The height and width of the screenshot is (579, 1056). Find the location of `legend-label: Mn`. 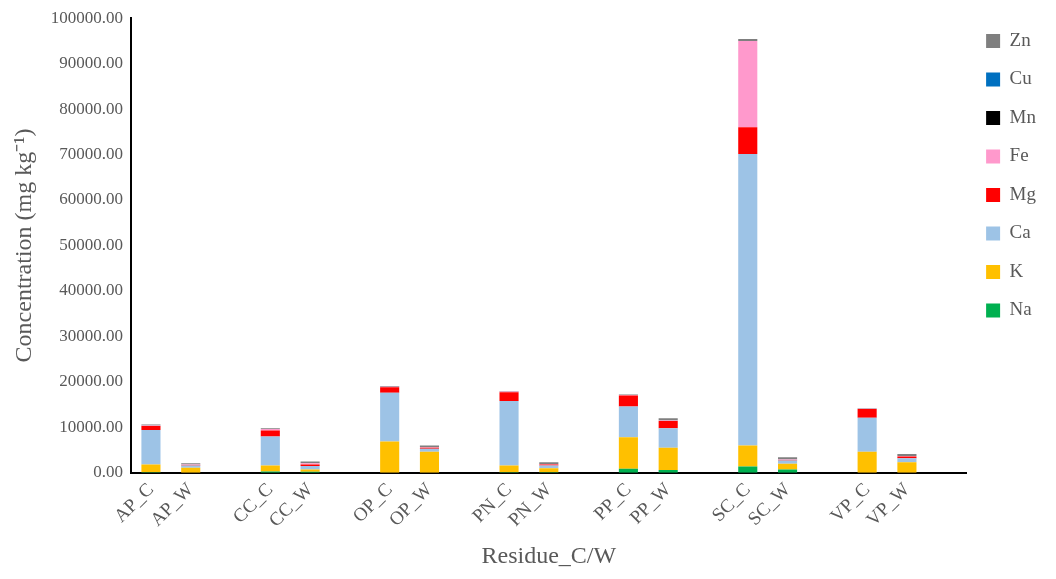

legend-label: Mn is located at coordinates (1023, 116).